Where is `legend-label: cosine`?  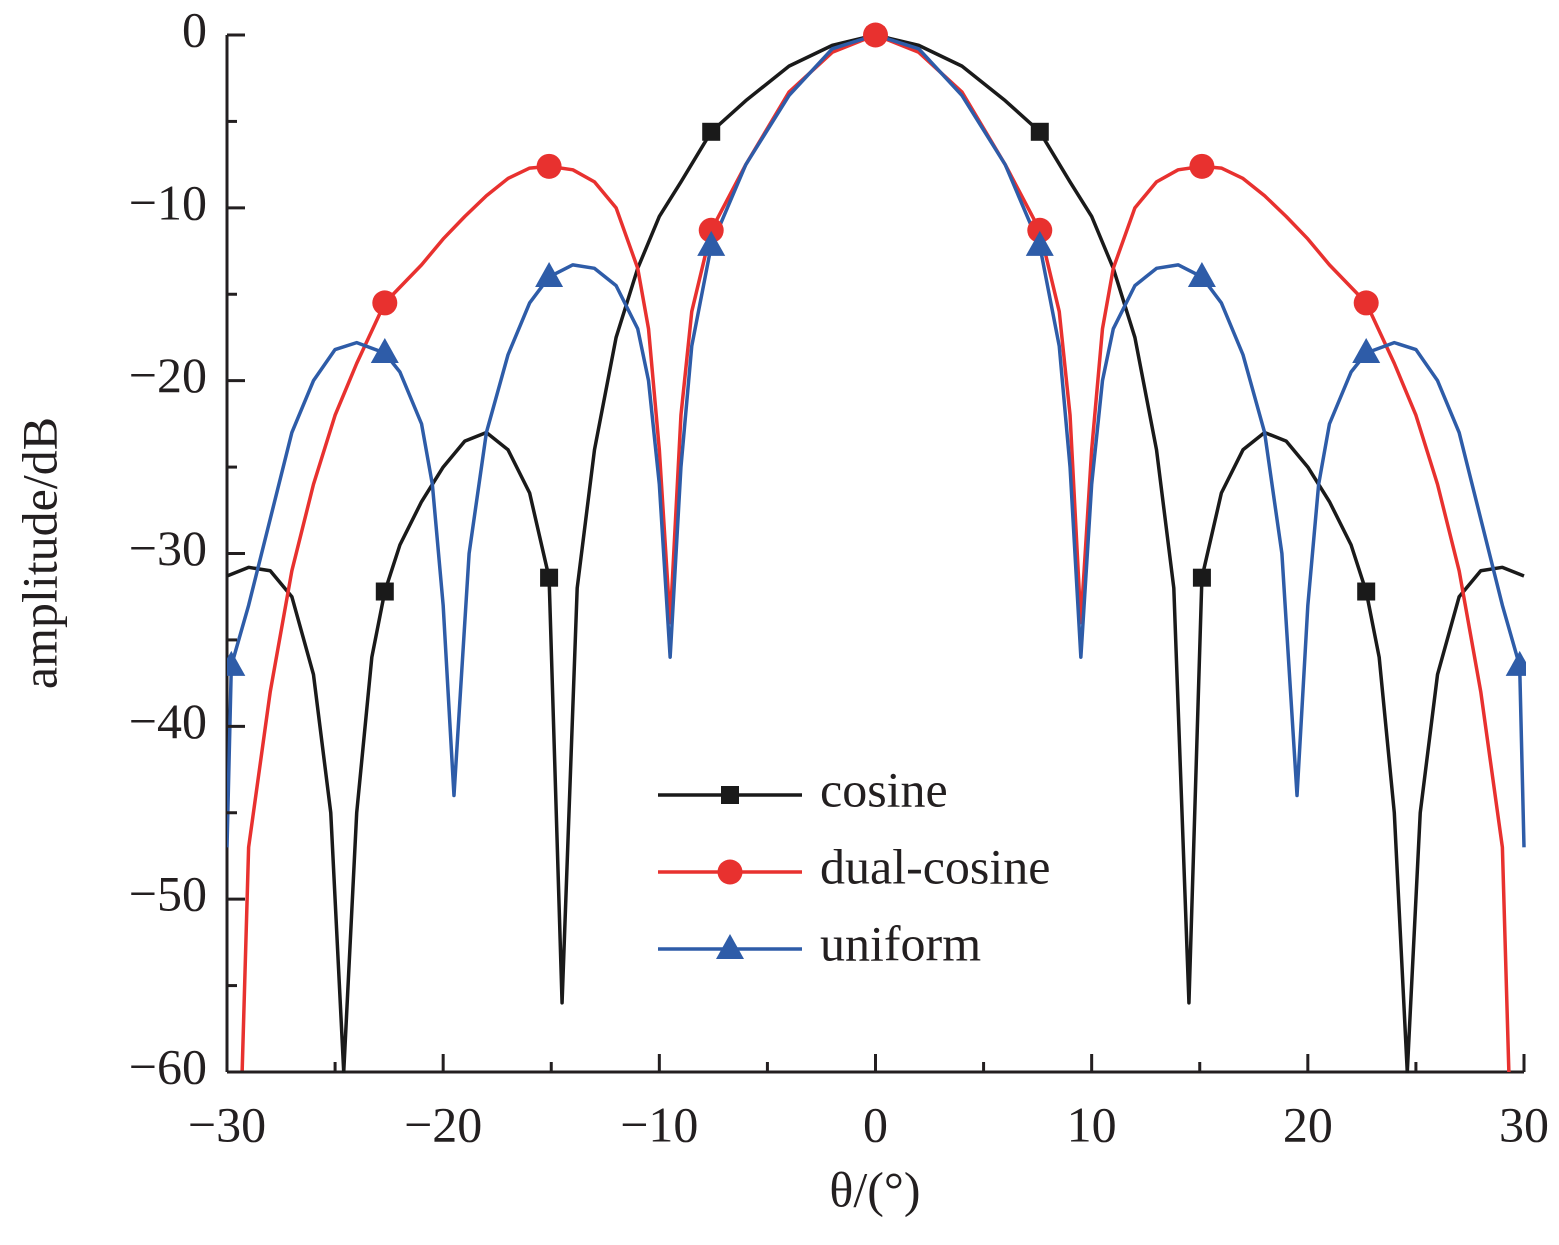
legend-label: cosine is located at coordinates (884, 789).